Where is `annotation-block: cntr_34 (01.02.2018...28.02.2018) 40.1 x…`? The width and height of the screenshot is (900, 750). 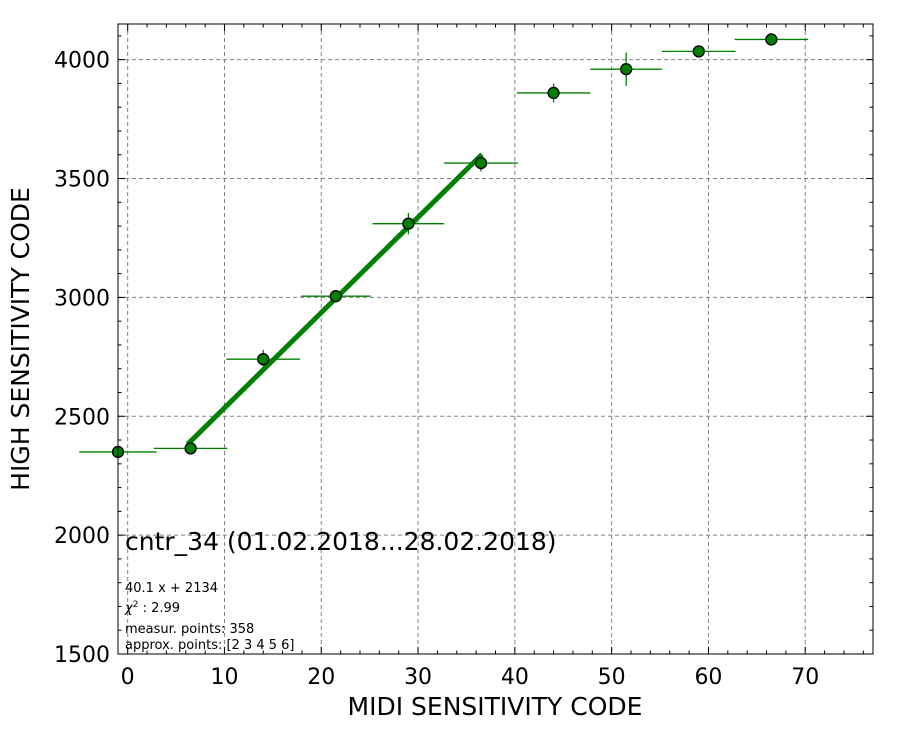
annotation-block: cntr_34 (01.02.2018...28.02.2018) 40.1 x… is located at coordinates (340, 590).